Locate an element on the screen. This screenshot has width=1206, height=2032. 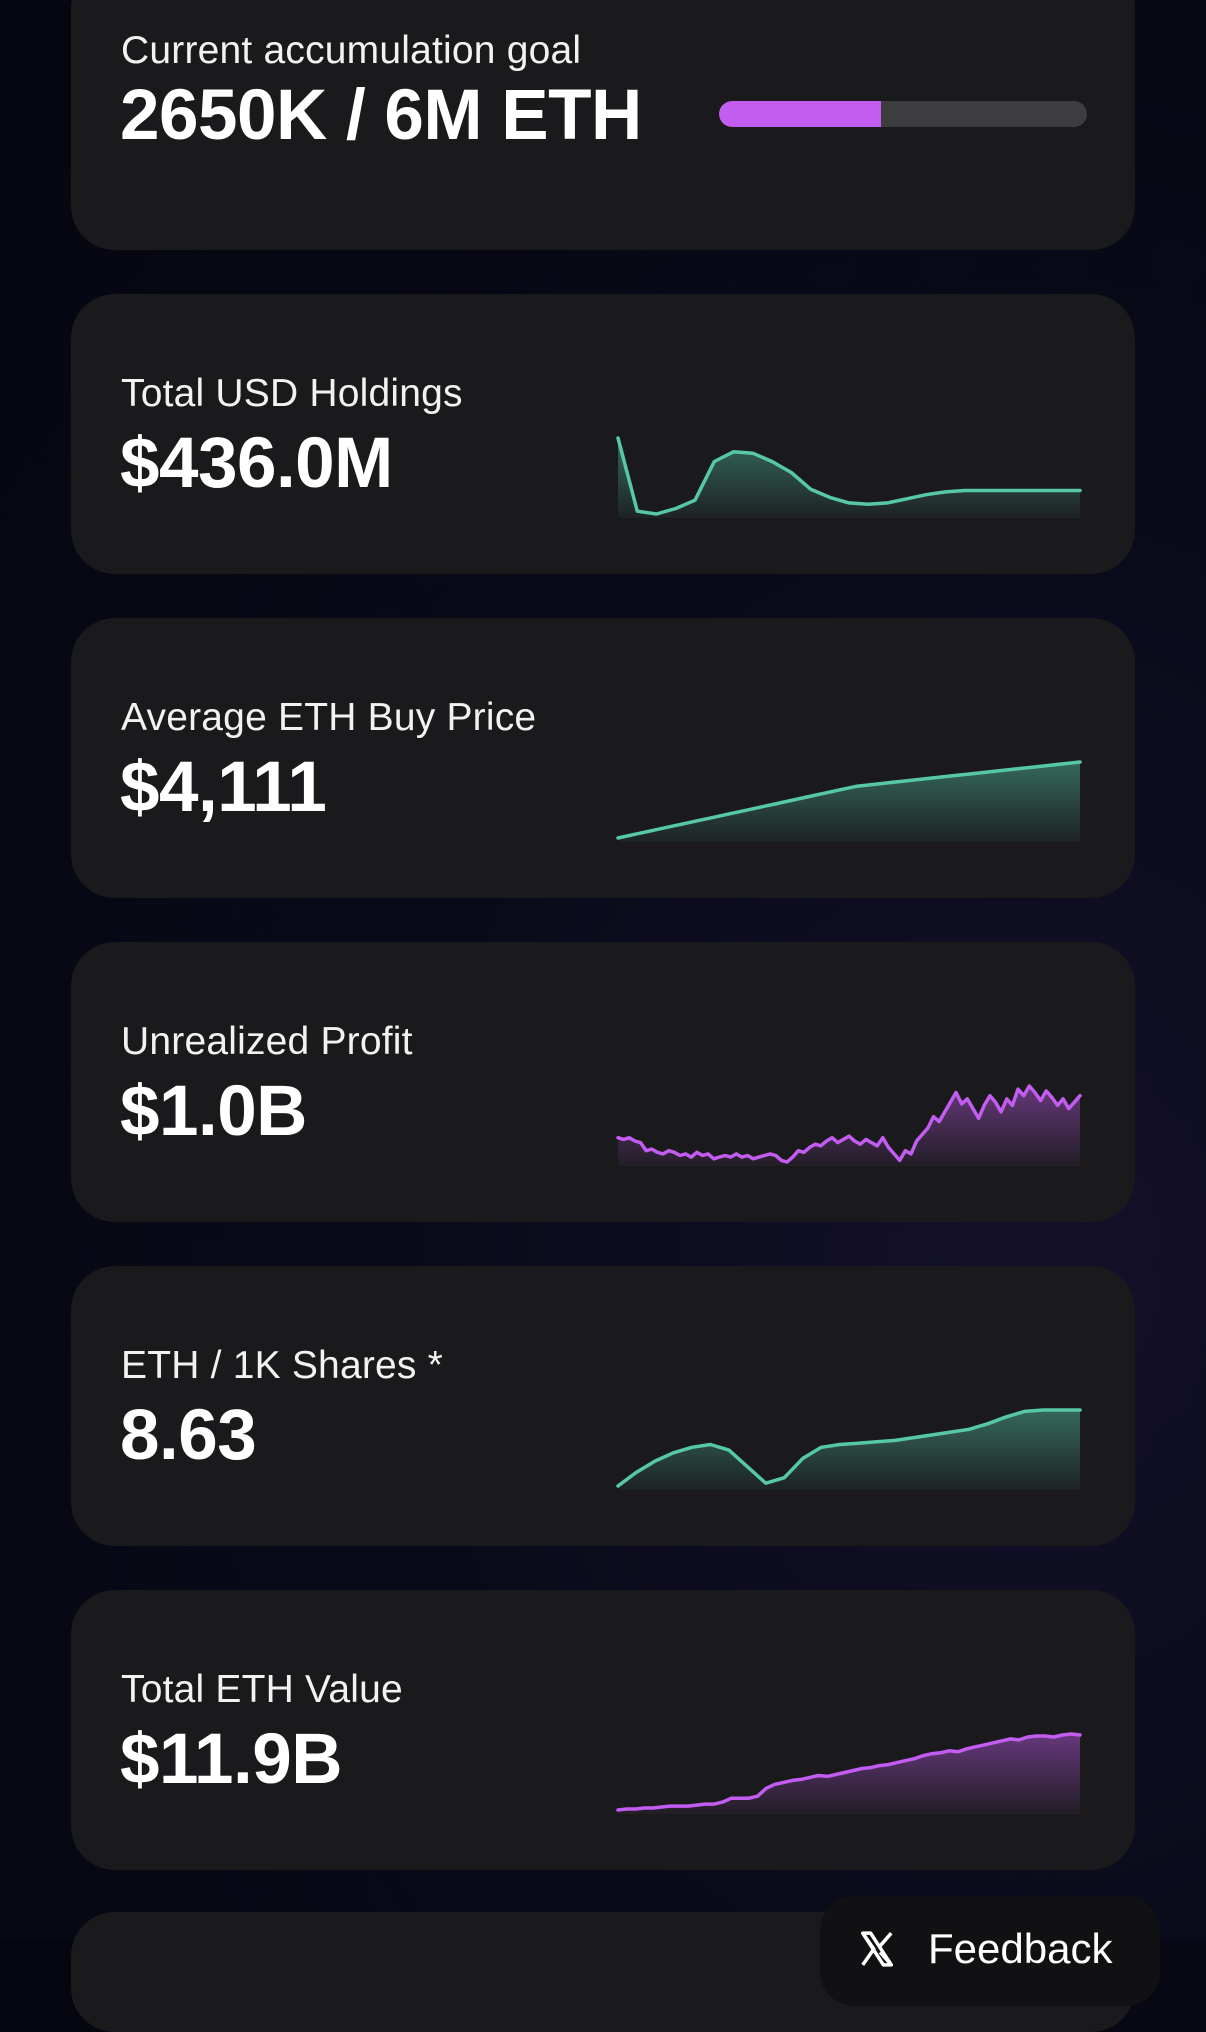
usd-holdings-sparkline is located at coordinates (849, 477).